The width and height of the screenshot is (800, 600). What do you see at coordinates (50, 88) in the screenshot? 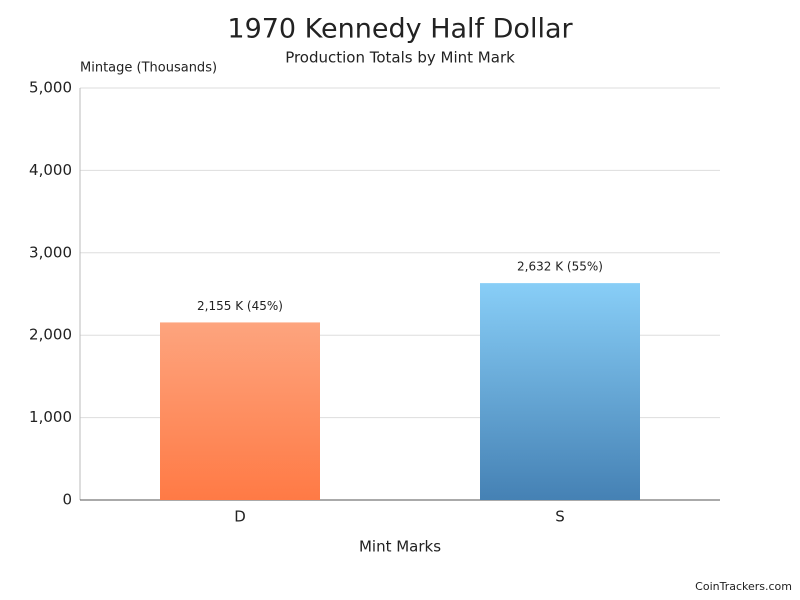
I see `y-tick-label: 5,000` at bounding box center [50, 88].